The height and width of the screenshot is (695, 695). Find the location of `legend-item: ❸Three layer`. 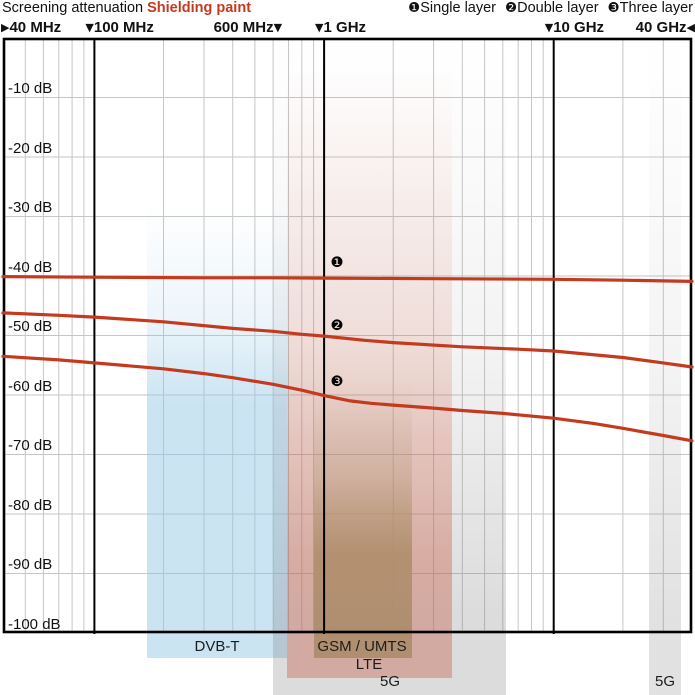

legend-item: ❸Three layer is located at coordinates (650, 8).